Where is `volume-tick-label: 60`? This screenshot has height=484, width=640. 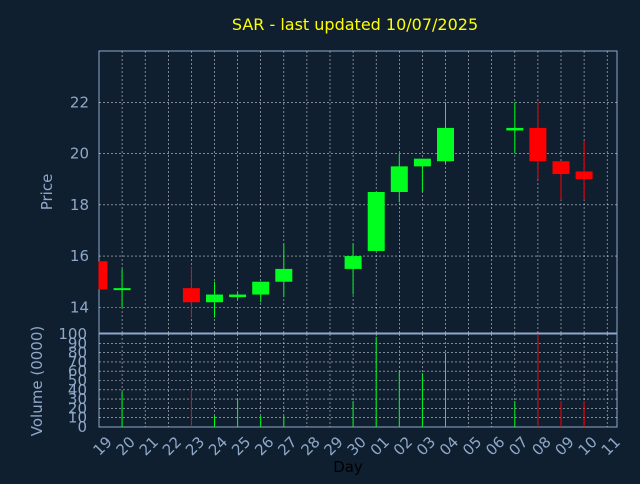
volume-tick-label: 60 is located at coordinates (77, 371).